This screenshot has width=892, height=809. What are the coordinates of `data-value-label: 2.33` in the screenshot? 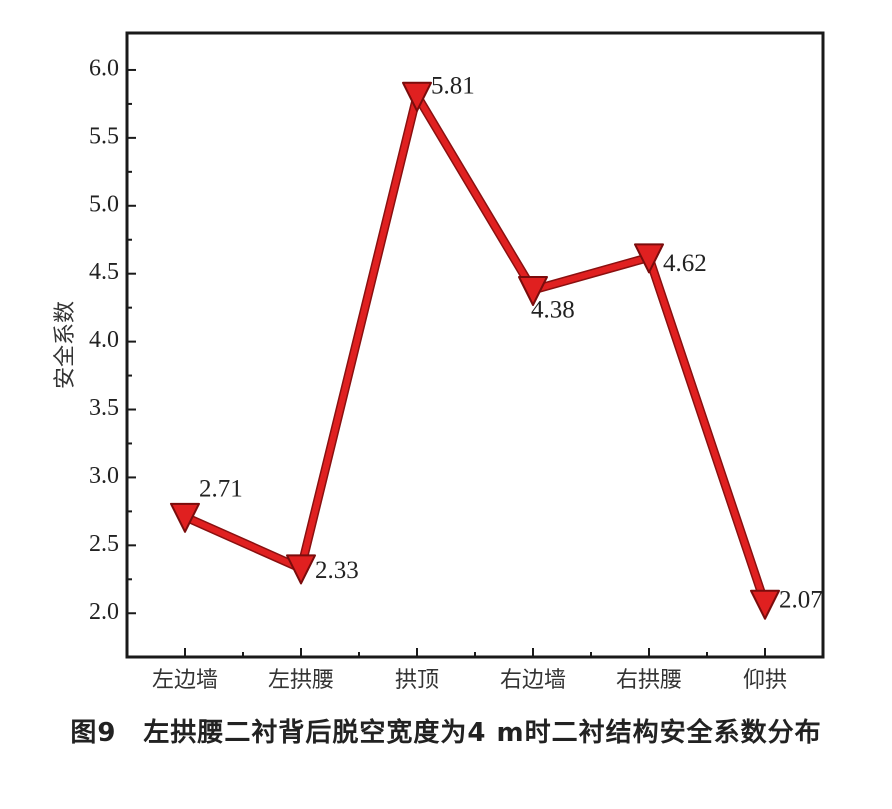 It's located at (337, 570).